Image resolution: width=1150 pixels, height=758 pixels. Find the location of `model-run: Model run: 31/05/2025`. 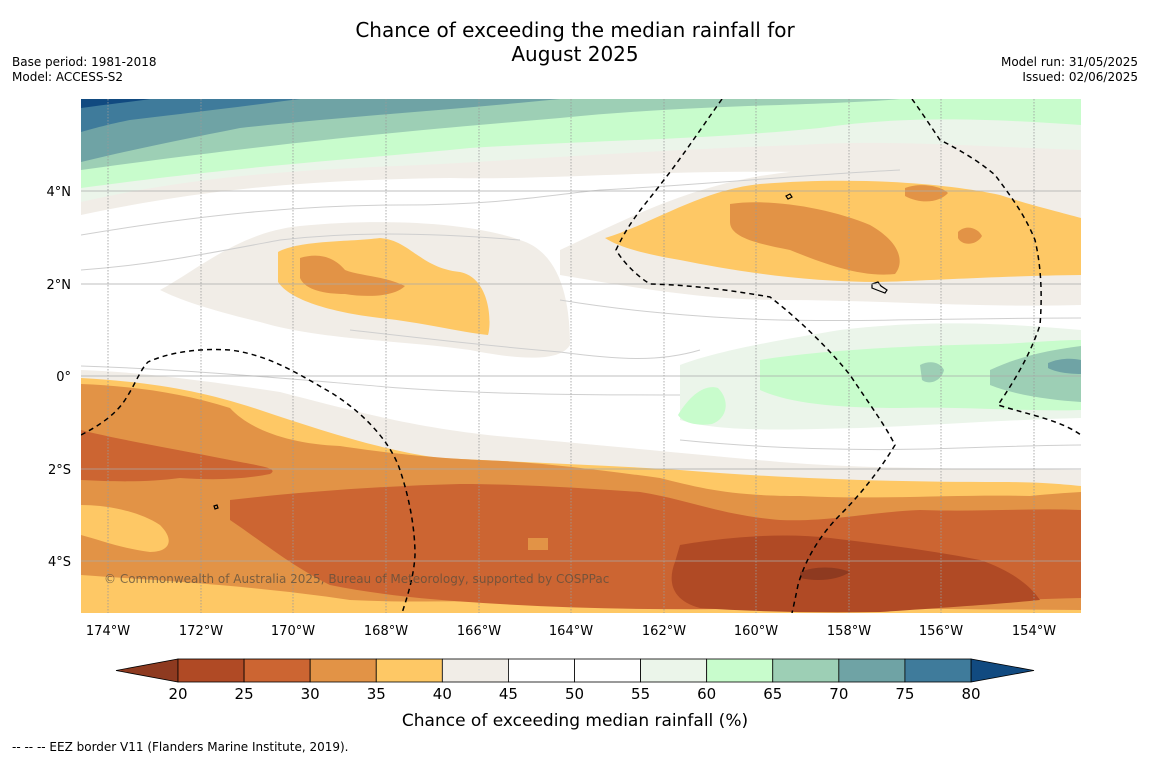

model-run: Model run: 31/05/2025 is located at coordinates (1069, 62).